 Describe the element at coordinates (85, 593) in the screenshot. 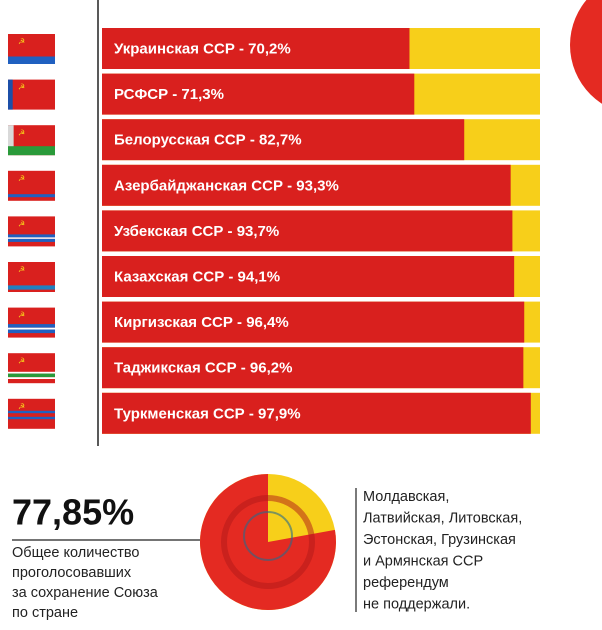

I see `caption-line: за сохранение Союза` at that location.